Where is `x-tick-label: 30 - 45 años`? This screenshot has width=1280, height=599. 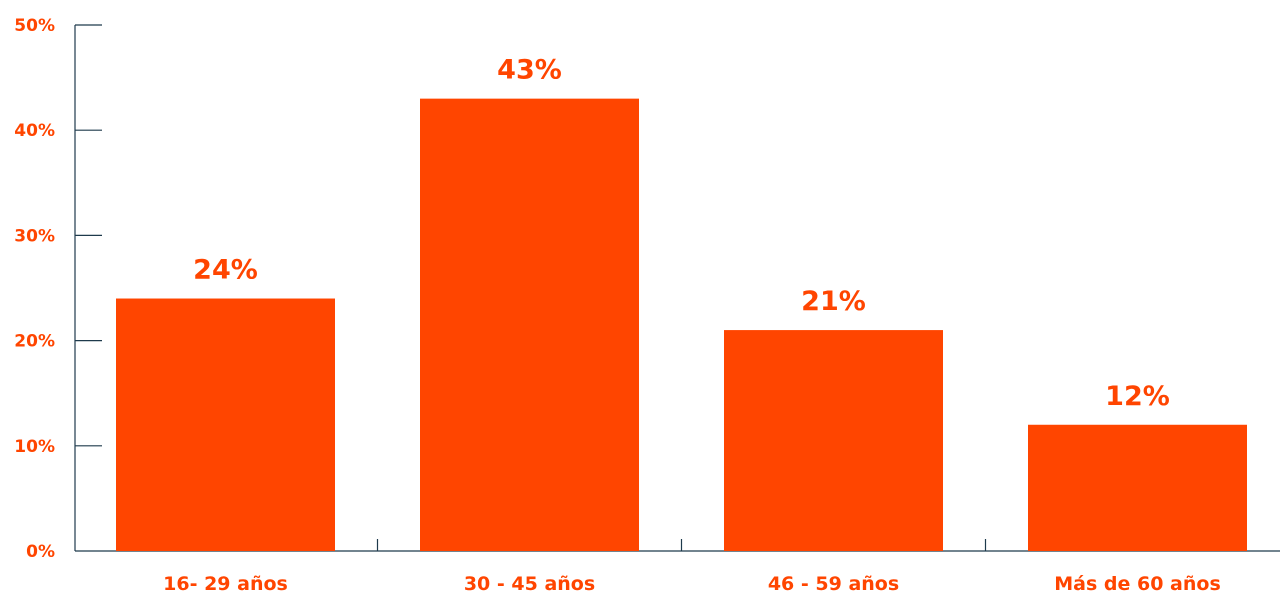
x-tick-label: 30 - 45 años is located at coordinates (529, 584).